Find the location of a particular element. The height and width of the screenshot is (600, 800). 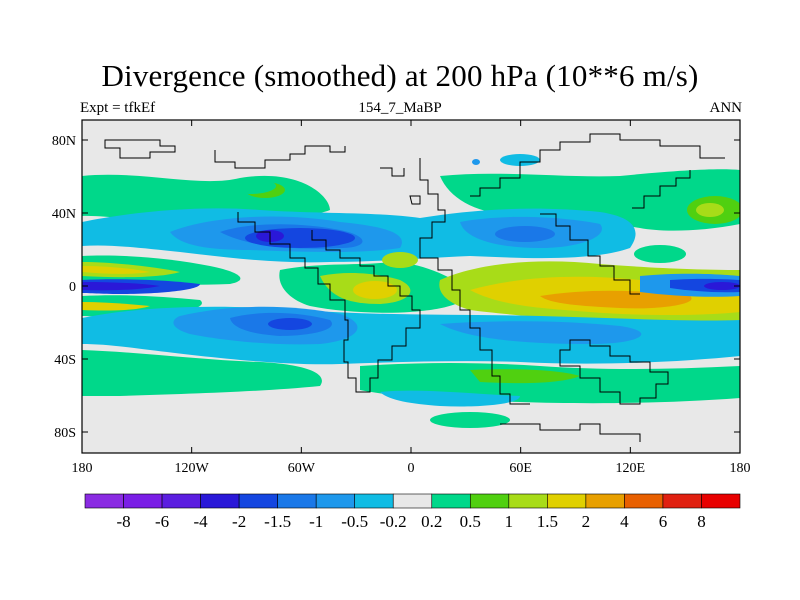

colorbar-label: -8 is located at coordinates (123, 521).